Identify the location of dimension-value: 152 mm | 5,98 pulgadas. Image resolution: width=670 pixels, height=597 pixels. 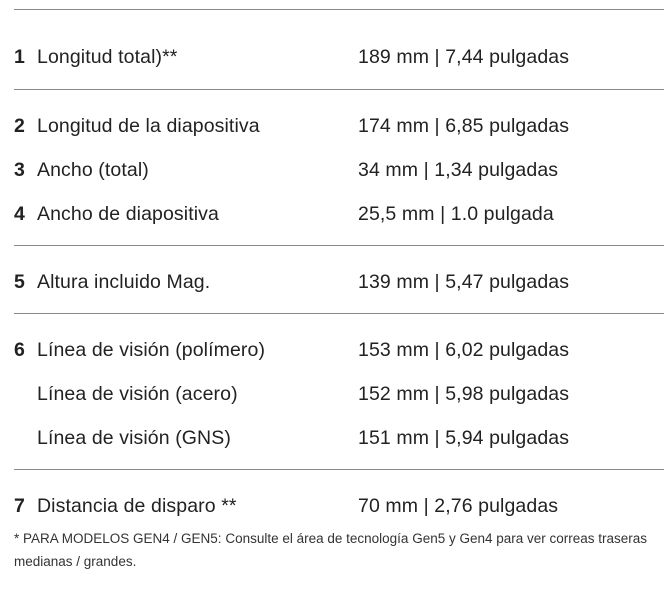
(464, 393).